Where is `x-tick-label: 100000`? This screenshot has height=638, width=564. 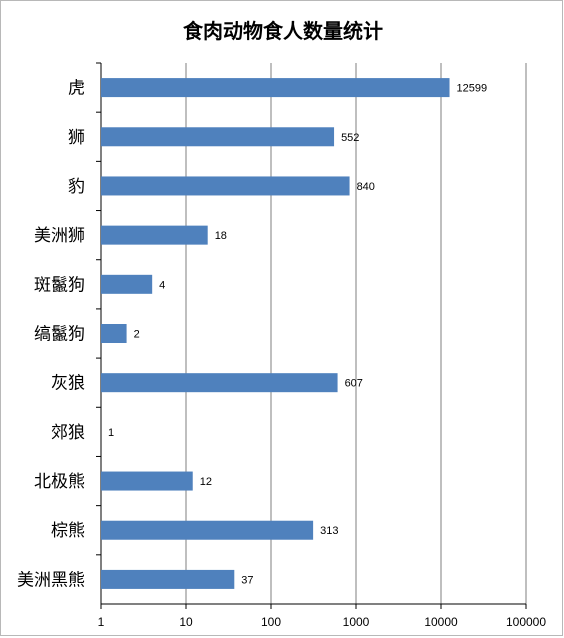 x-tick-label: 100000 is located at coordinates (526, 622).